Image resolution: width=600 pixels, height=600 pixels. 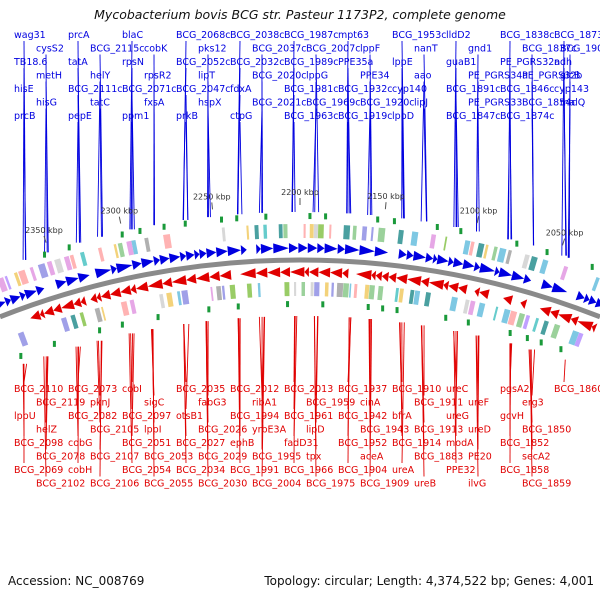 I want to click on backbone-ring, so click(x=300, y=288).